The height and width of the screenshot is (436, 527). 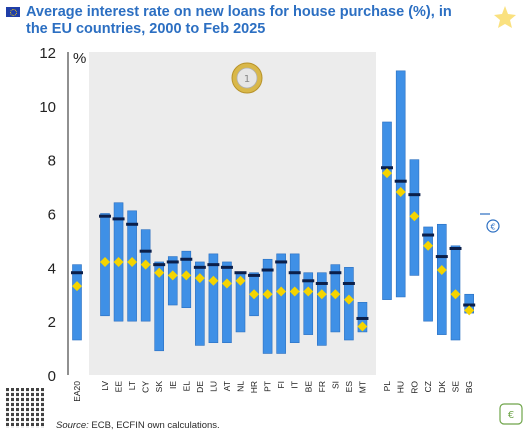 What do you see at coordinates (308, 281) in the screenshot?
I see `latest-marker-be` at bounding box center [308, 281].